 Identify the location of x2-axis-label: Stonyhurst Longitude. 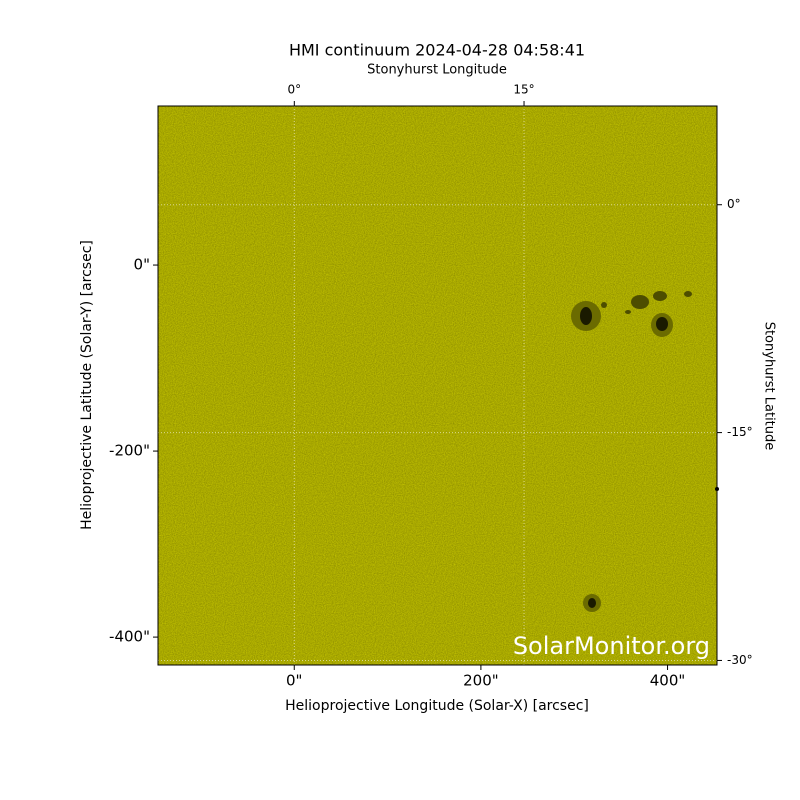
(437, 70).